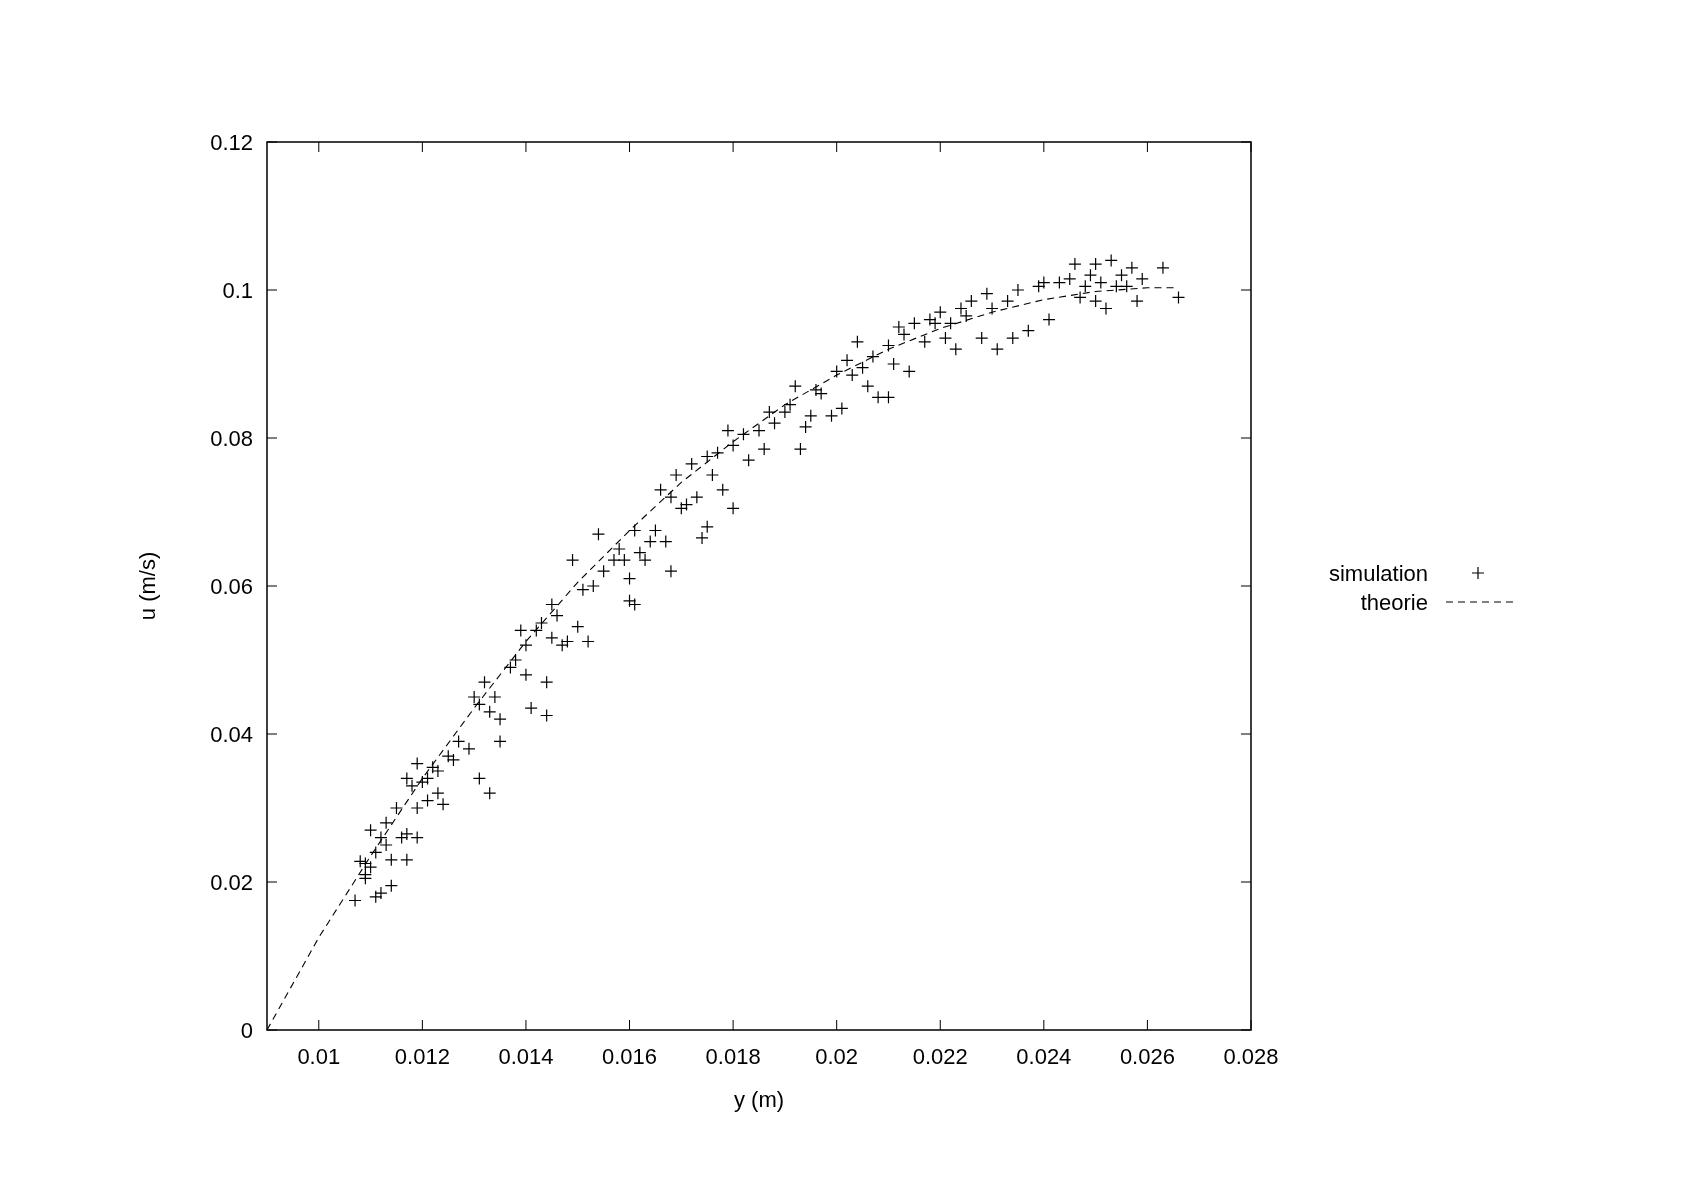  Describe the element at coordinates (231, 882) in the screenshot. I see `y-tick-label: 0.02` at that location.